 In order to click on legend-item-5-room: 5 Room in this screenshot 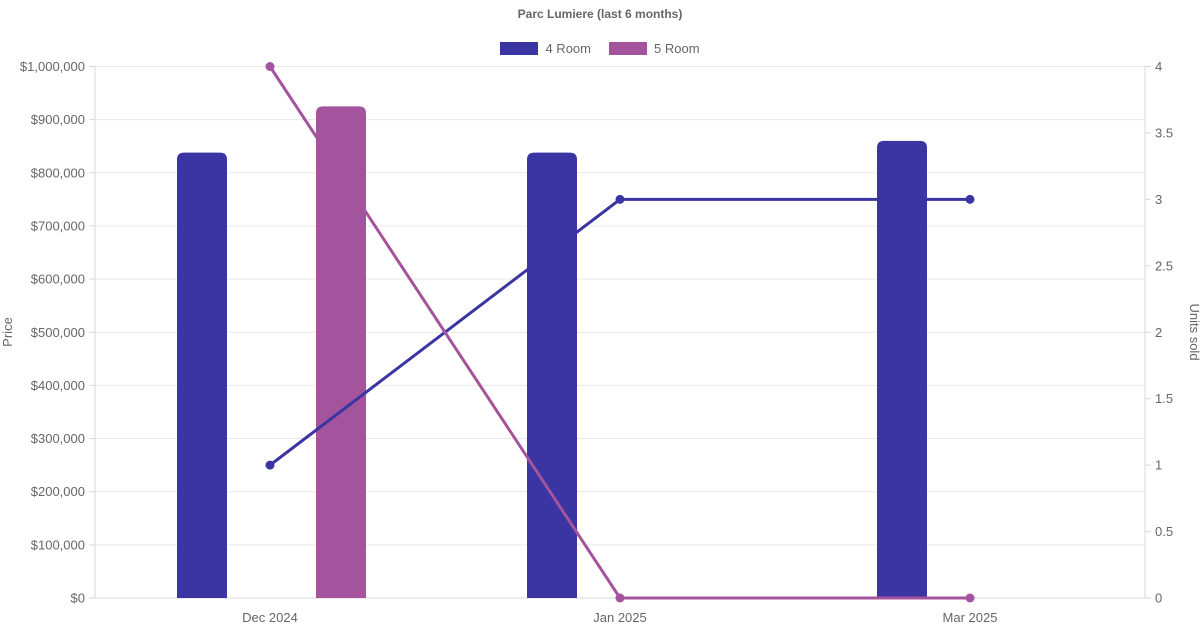, I will do `click(654, 48)`.